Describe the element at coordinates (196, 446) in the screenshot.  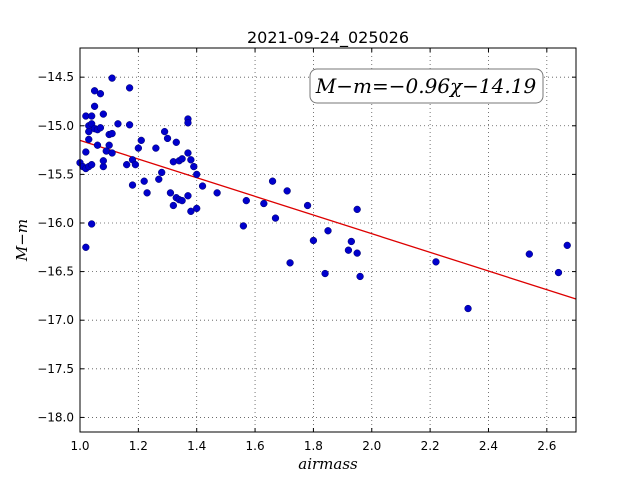
I see `x-tick-label: 1.4` at that location.